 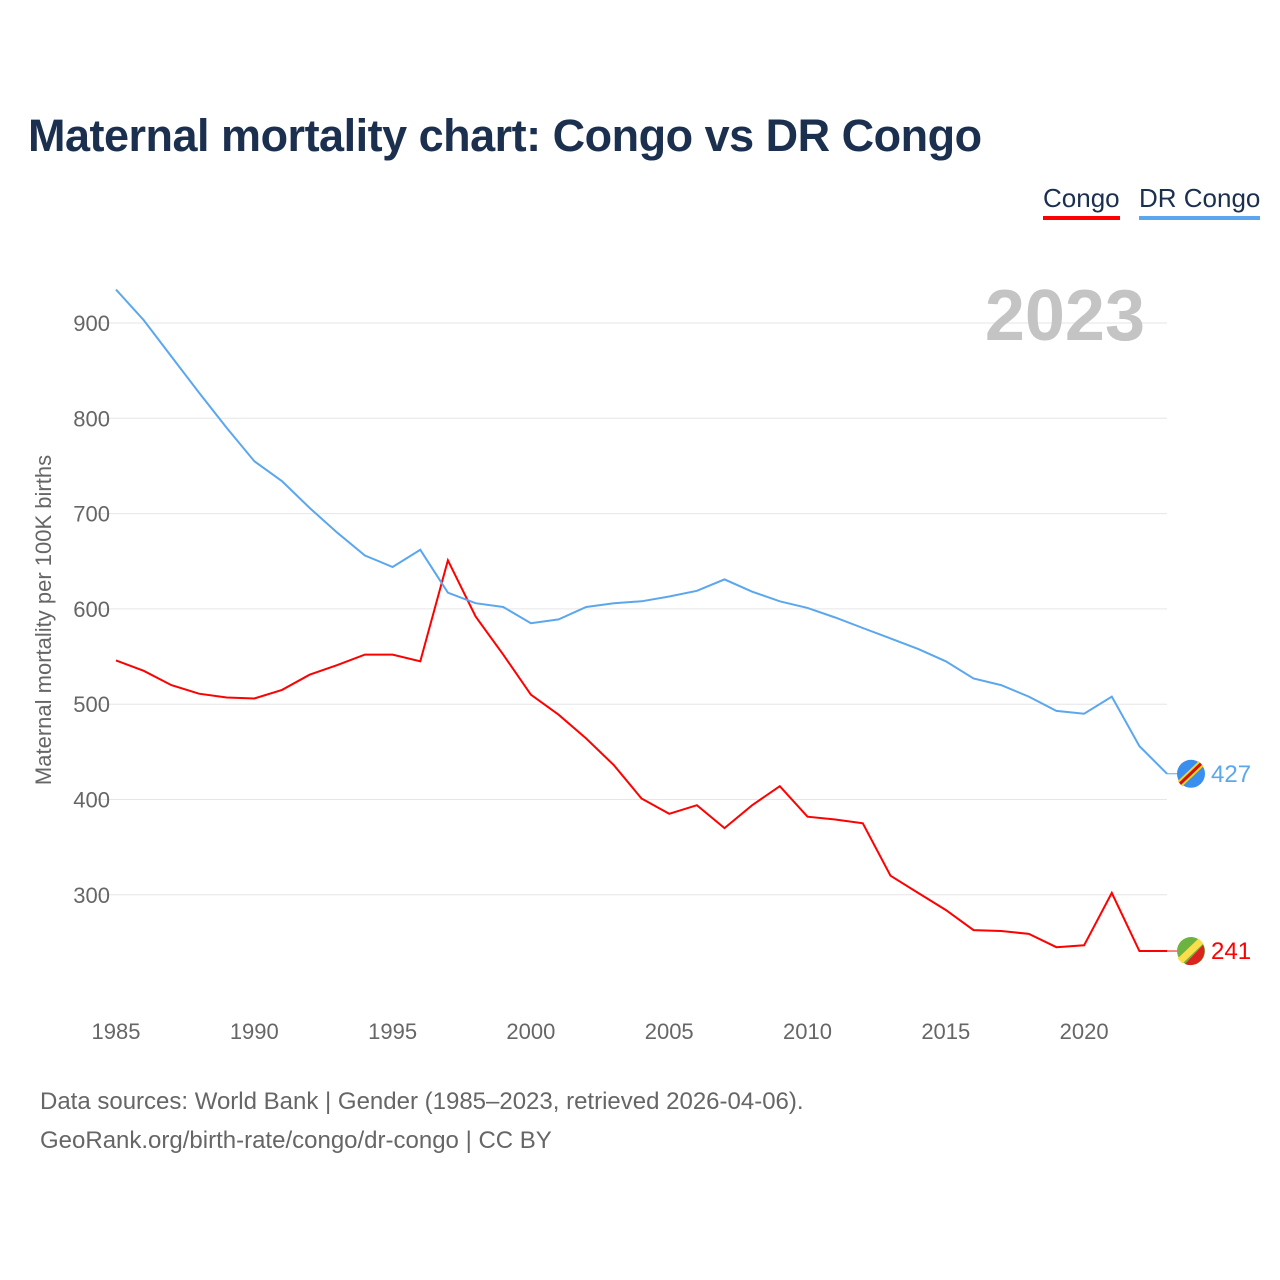 What do you see at coordinates (91, 418) in the screenshot?
I see `y-tick-label: 800` at bounding box center [91, 418].